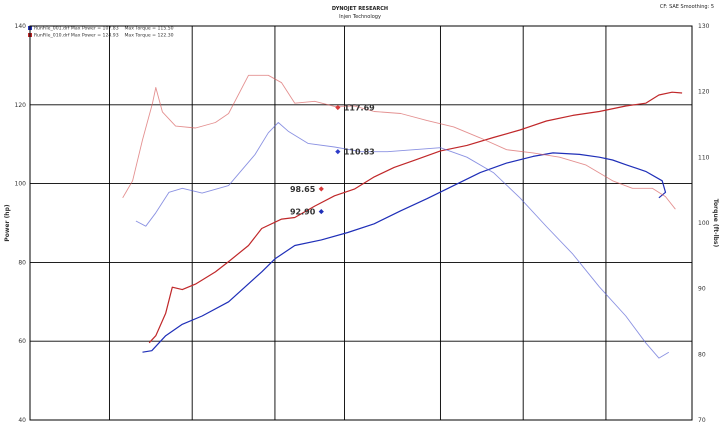 The height and width of the screenshot is (431, 720). I want to click on right-tick-label: 70, so click(702, 420).